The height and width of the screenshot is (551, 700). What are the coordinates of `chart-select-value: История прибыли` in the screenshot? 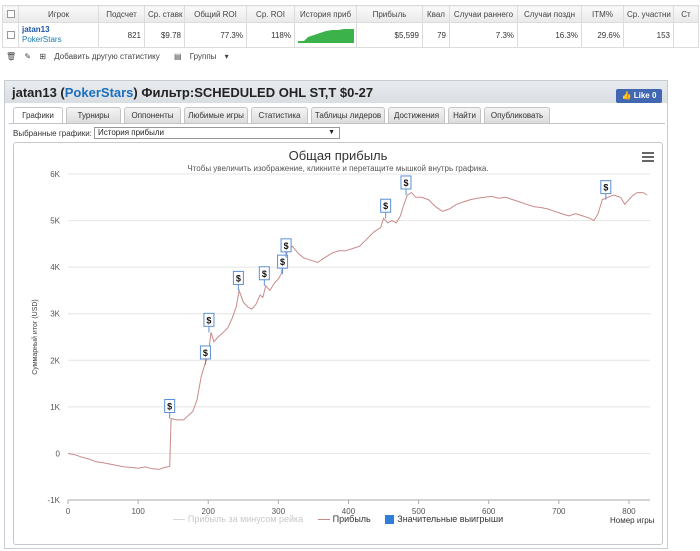 It's located at (131, 132).